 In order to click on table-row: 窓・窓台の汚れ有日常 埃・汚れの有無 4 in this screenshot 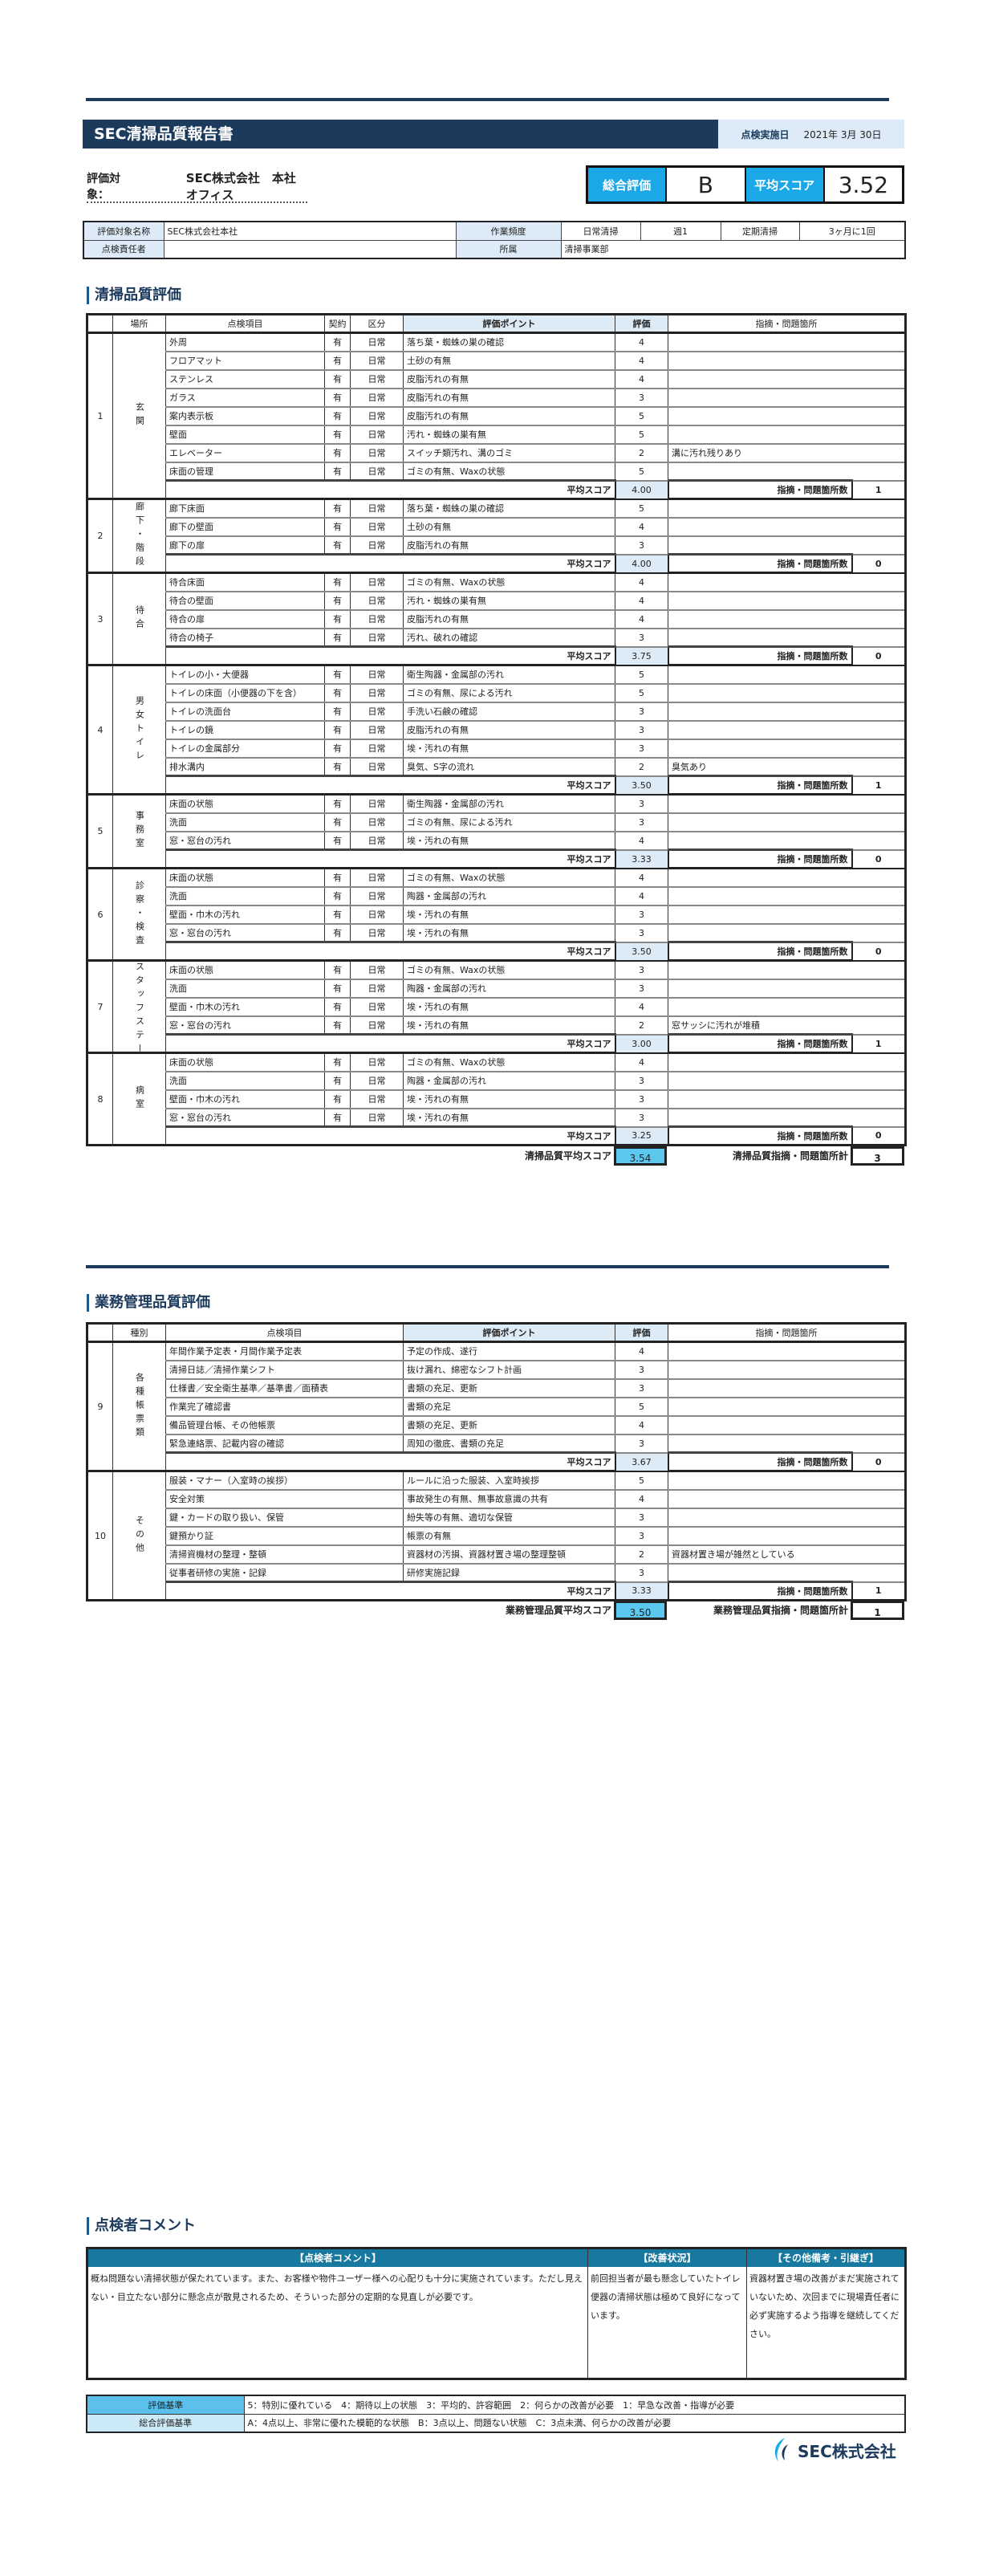, I will do `click(496, 841)`.